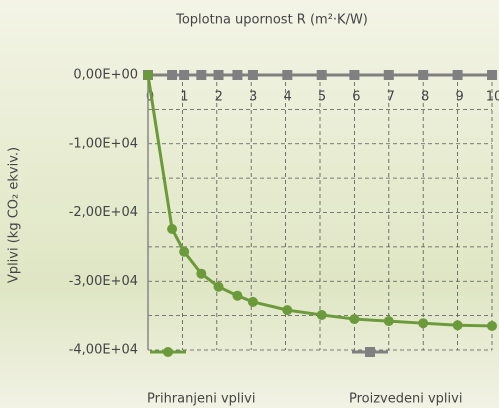  I want to click on y-tick-label: -4,00E+04, so click(103, 350).